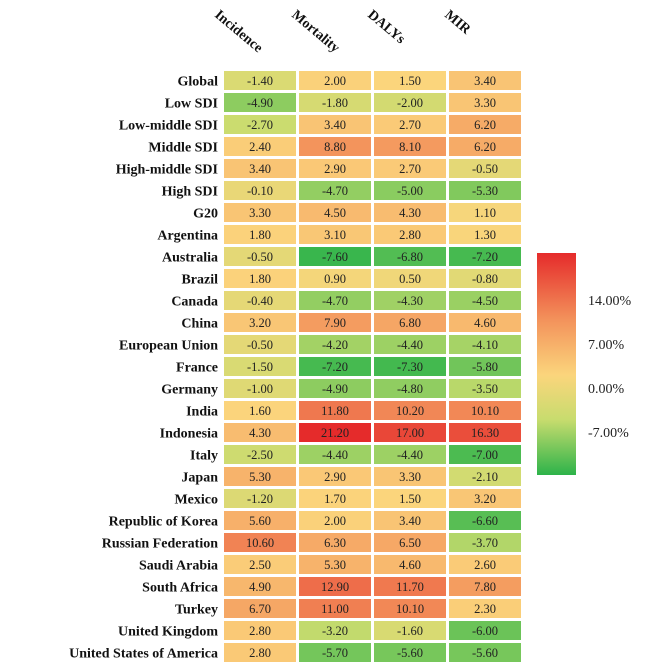 The width and height of the screenshot is (646, 672). Describe the element at coordinates (260, 81) in the screenshot. I see `cell-value-label: -1.40` at that location.